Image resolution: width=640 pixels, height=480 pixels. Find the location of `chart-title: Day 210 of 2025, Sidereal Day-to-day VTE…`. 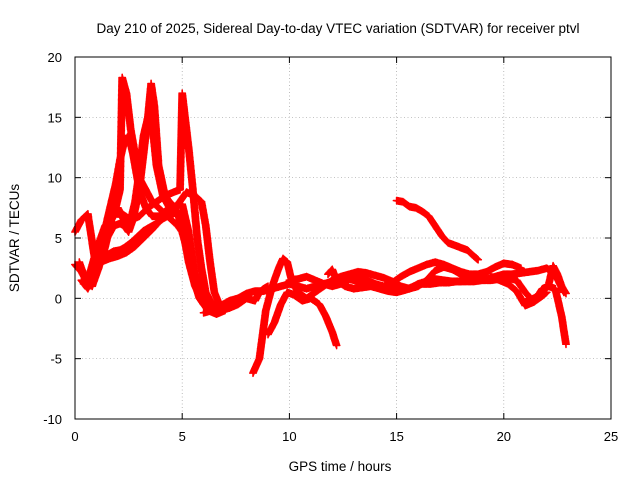

chart-title: Day 210 of 2025, Sidereal Day-to-day VTE… is located at coordinates (338, 28).